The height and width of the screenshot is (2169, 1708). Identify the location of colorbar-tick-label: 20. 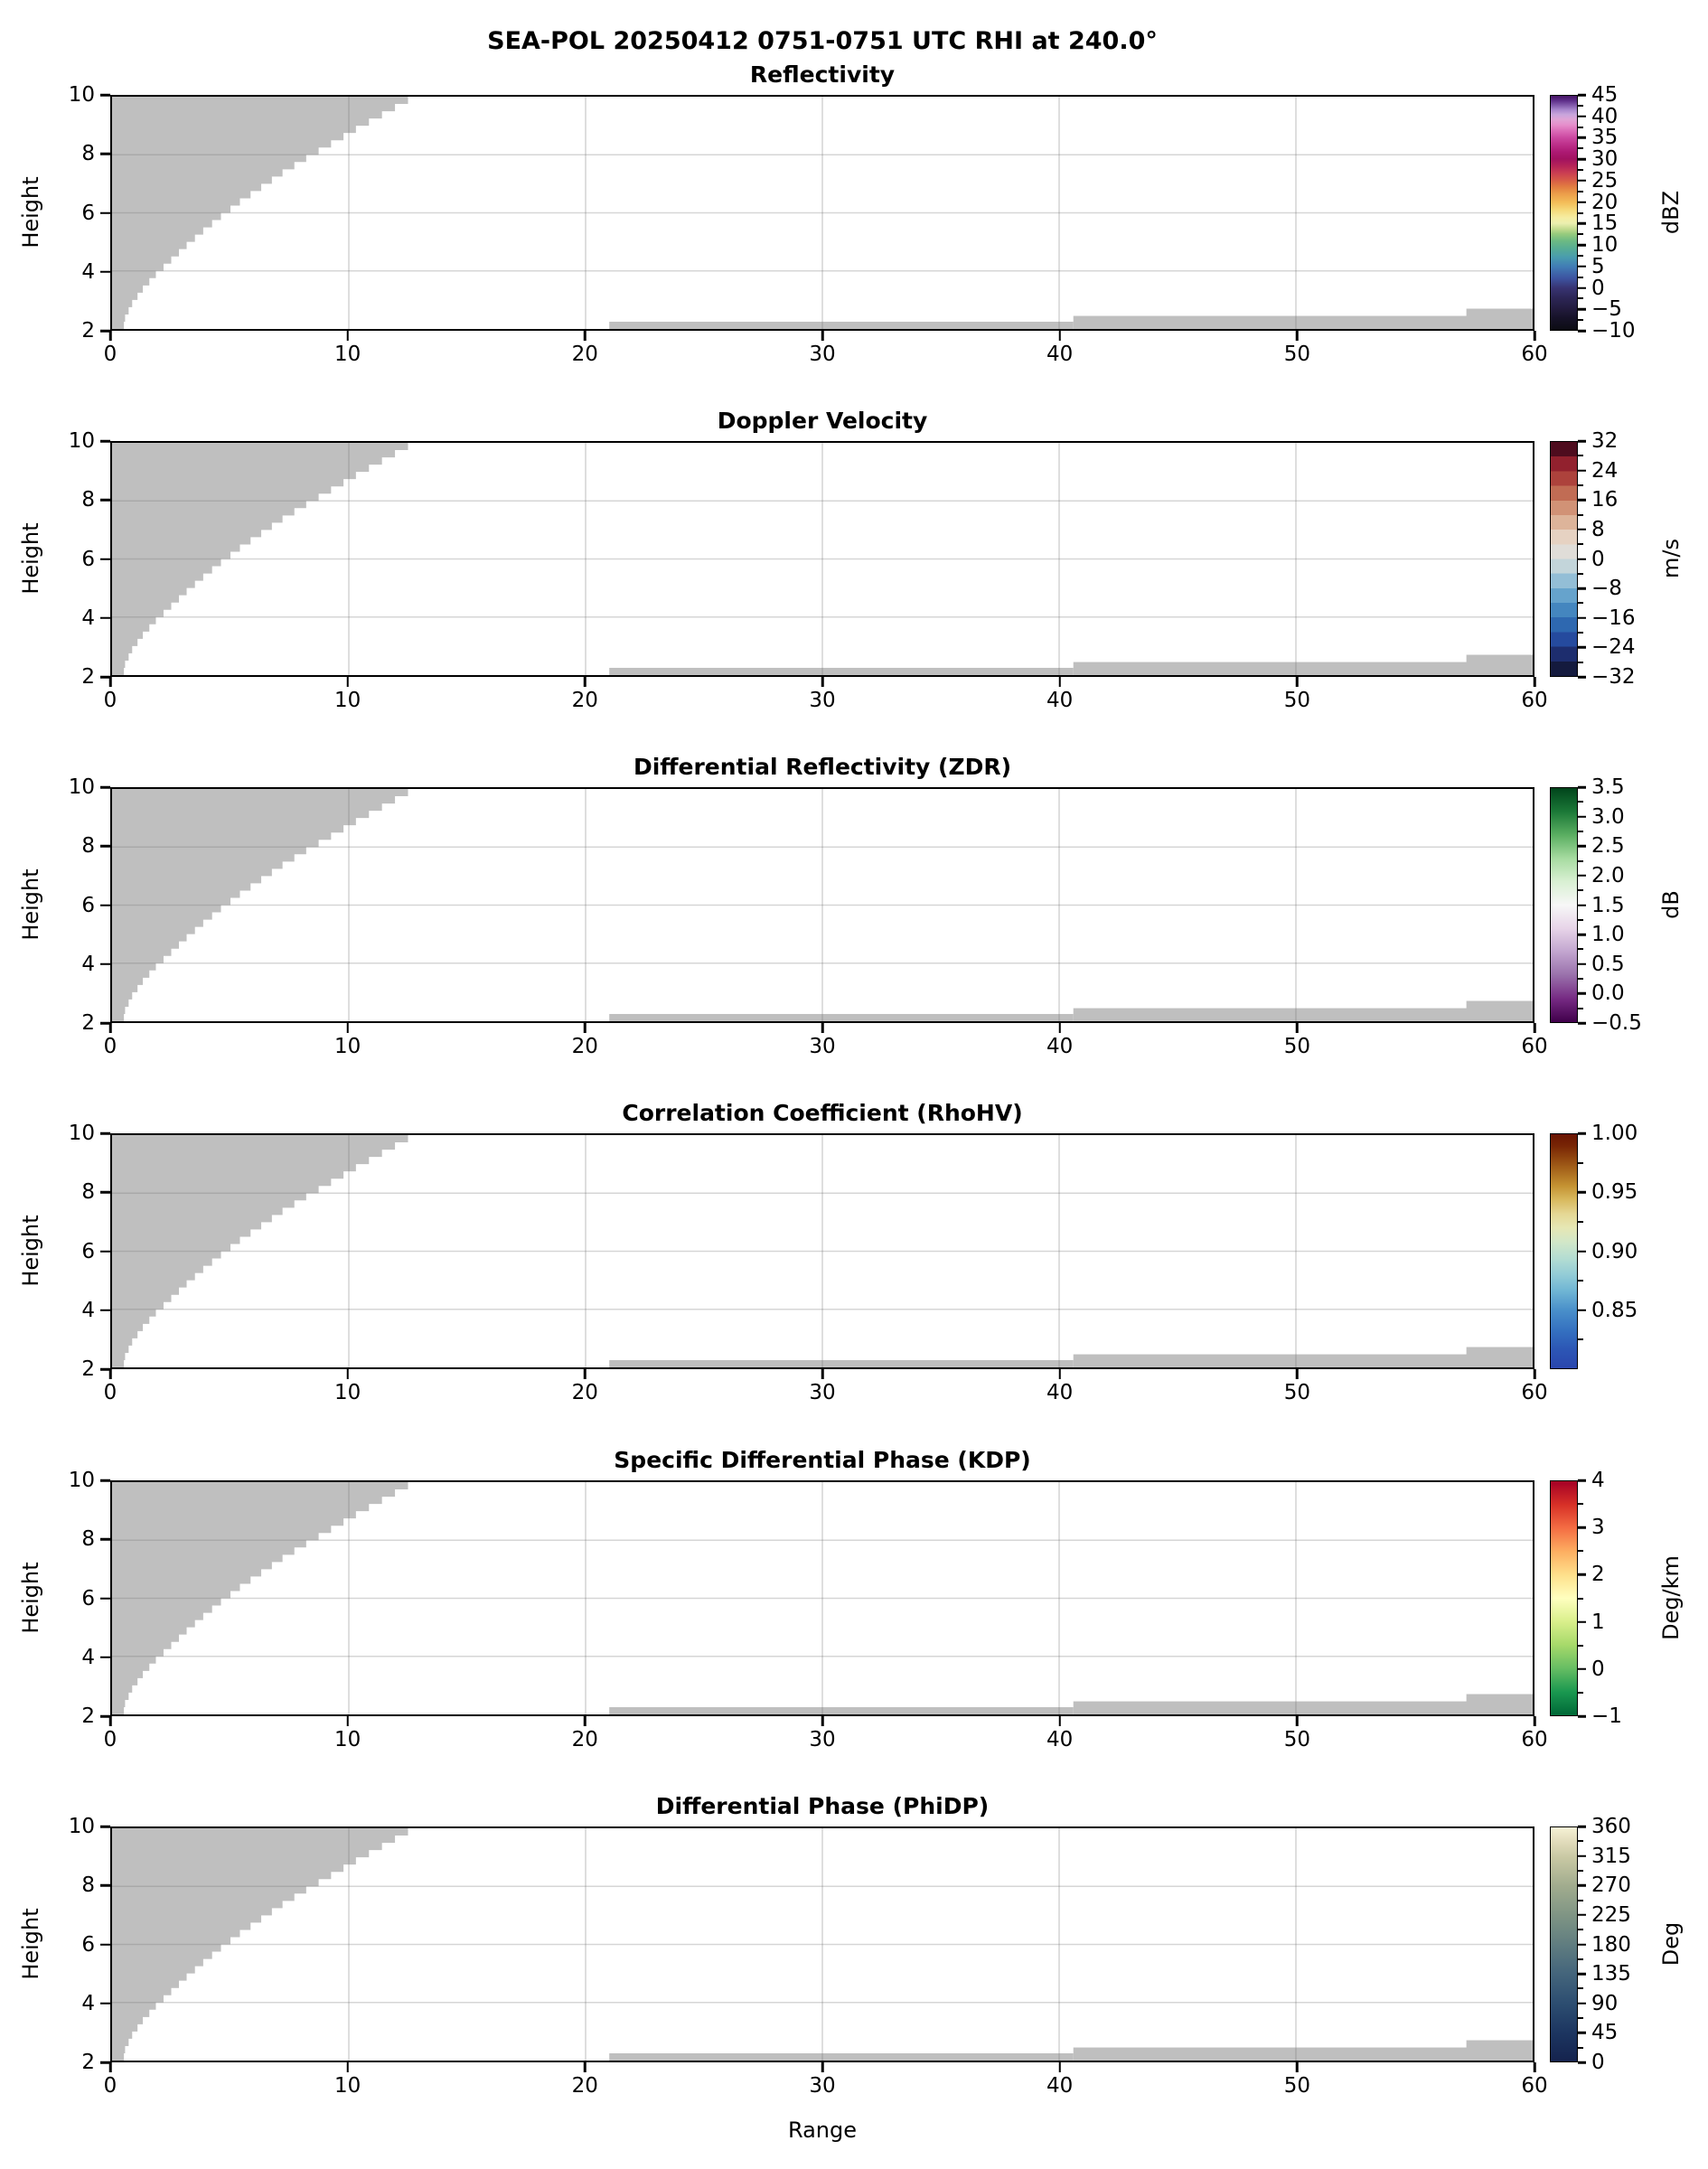
(1605, 202).